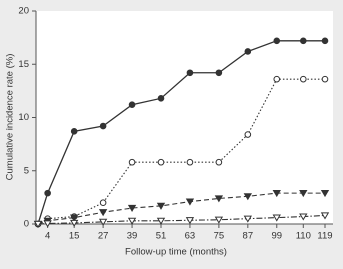 This screenshot has height=269, width=343. What do you see at coordinates (190, 236) in the screenshot?
I see `x-tick-label: 63` at bounding box center [190, 236].